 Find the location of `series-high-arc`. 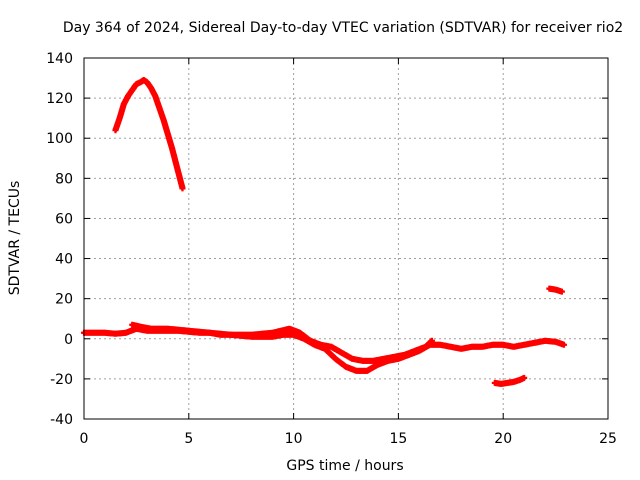

series-high-arc is located at coordinates (149, 134).